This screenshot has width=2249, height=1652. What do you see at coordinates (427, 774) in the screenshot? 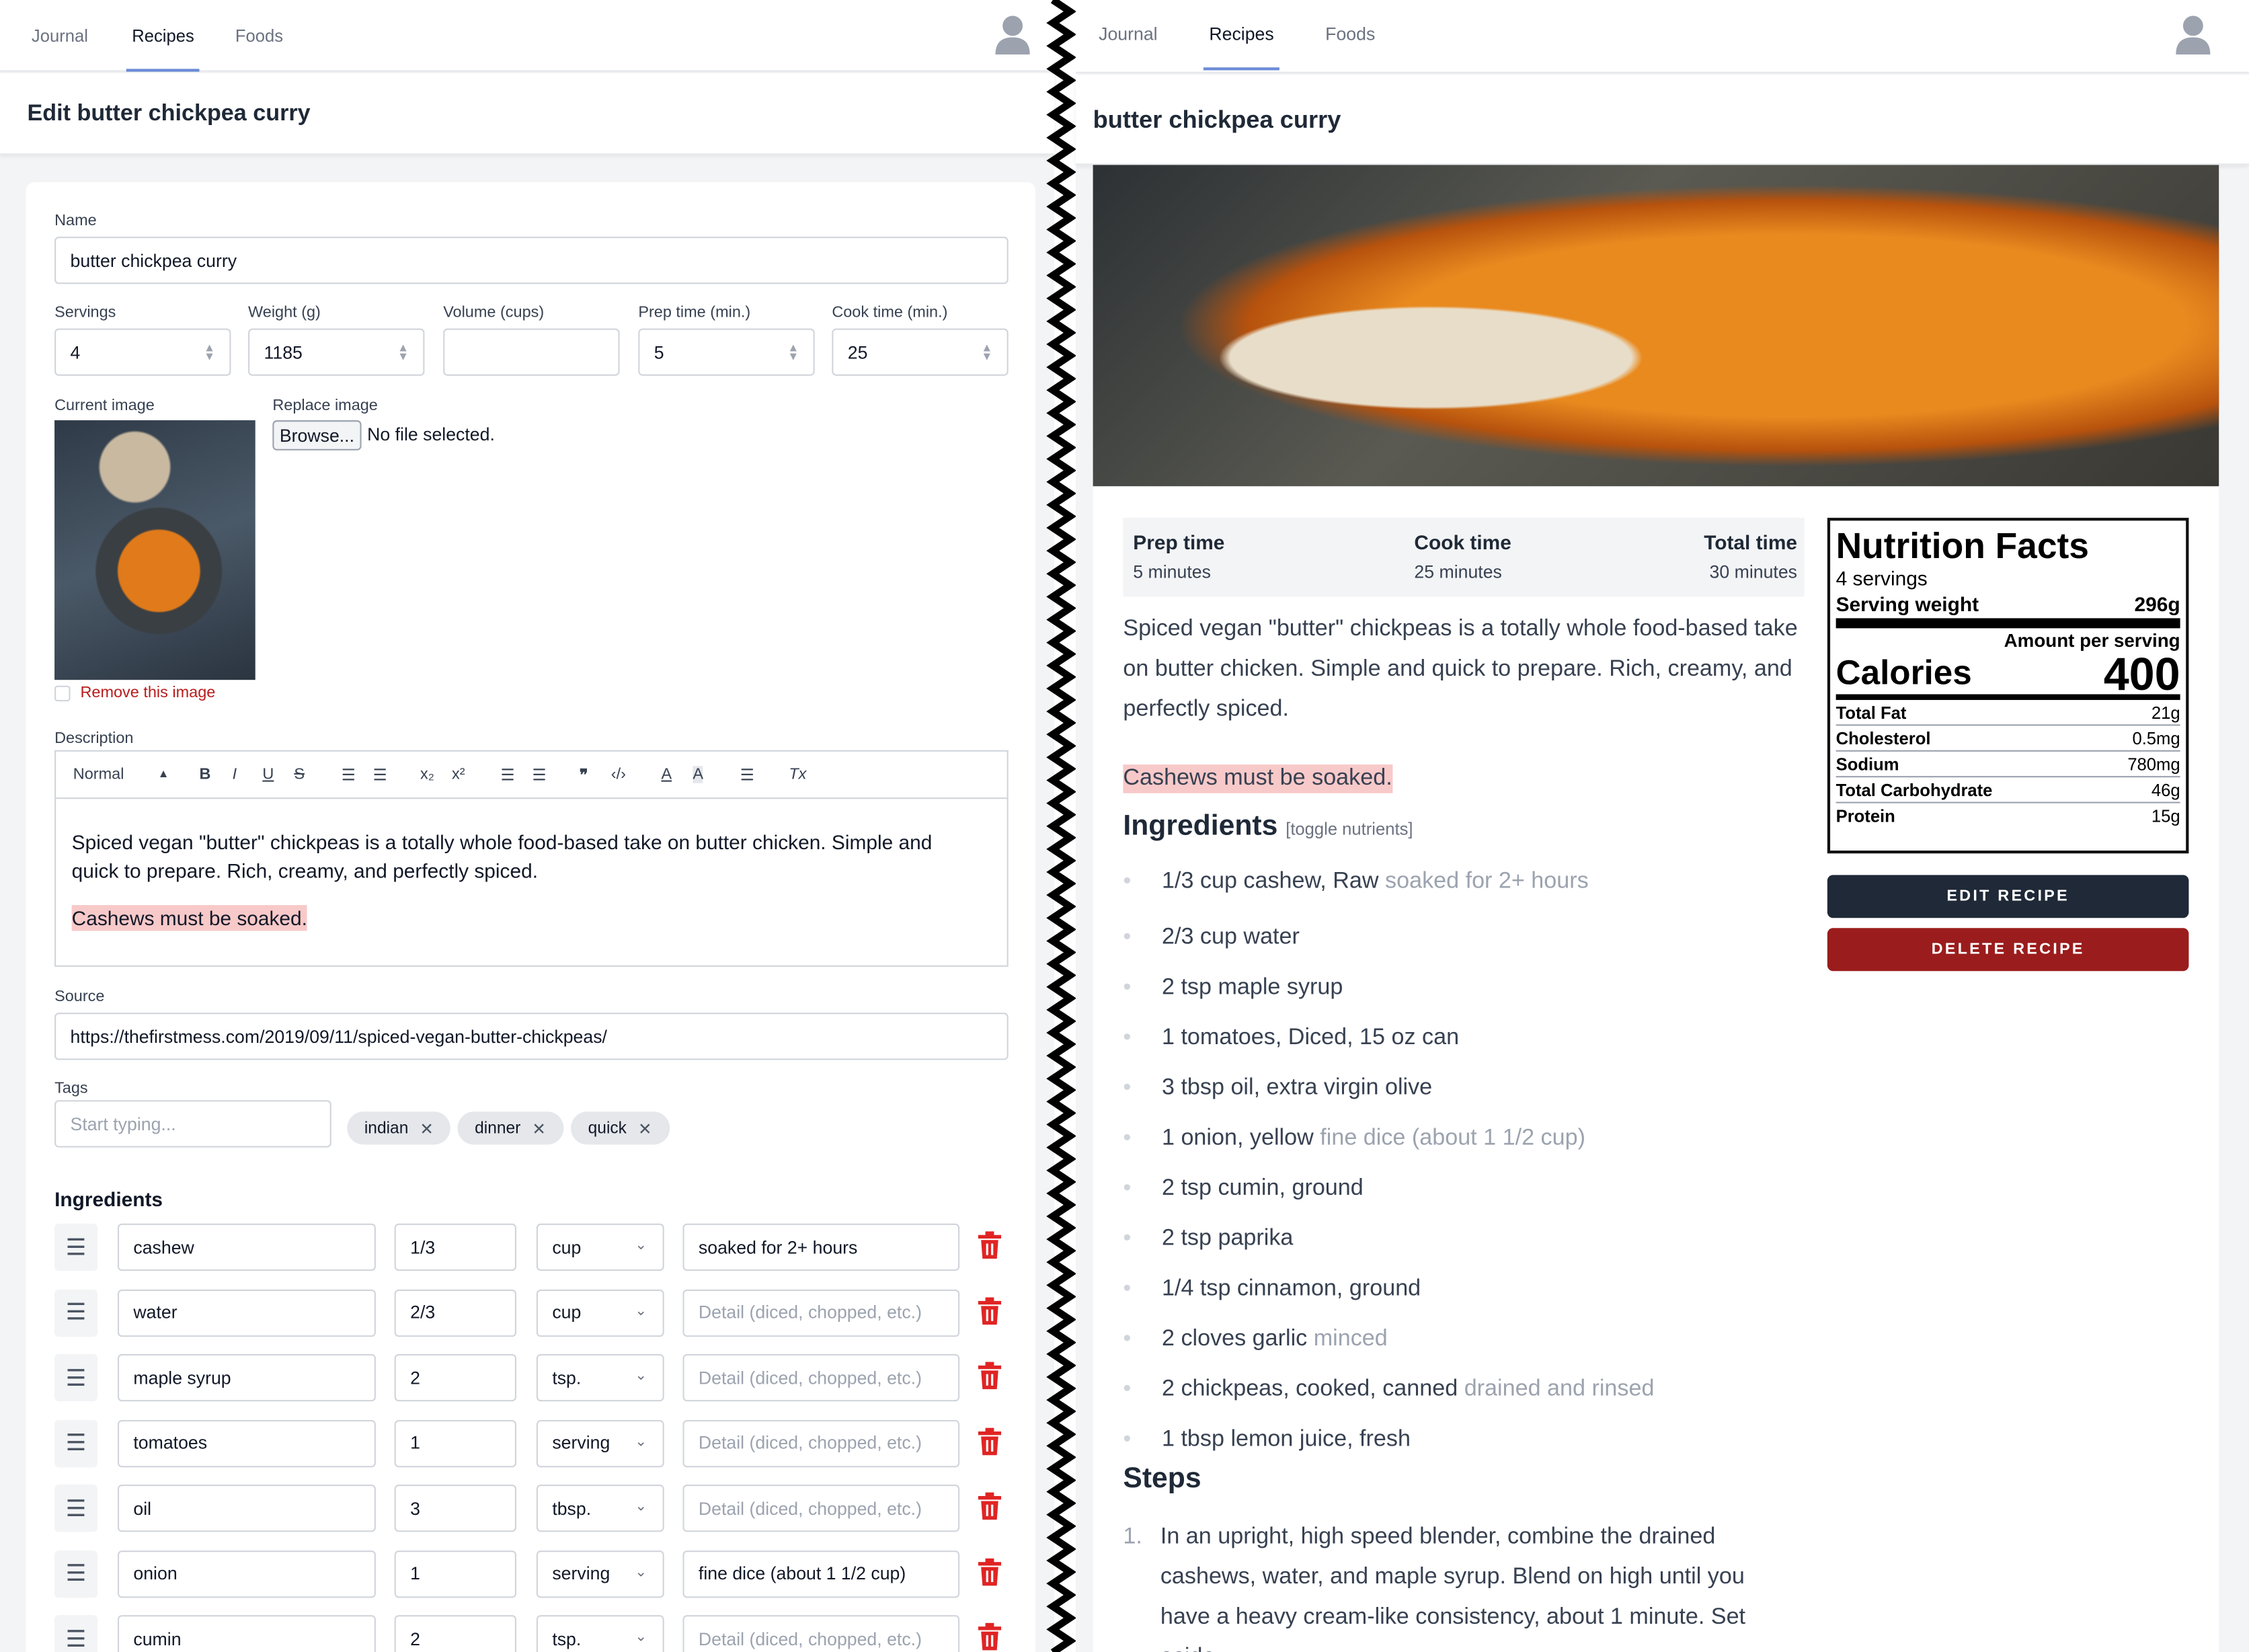
I see `subscript-icon: x₂` at bounding box center [427, 774].